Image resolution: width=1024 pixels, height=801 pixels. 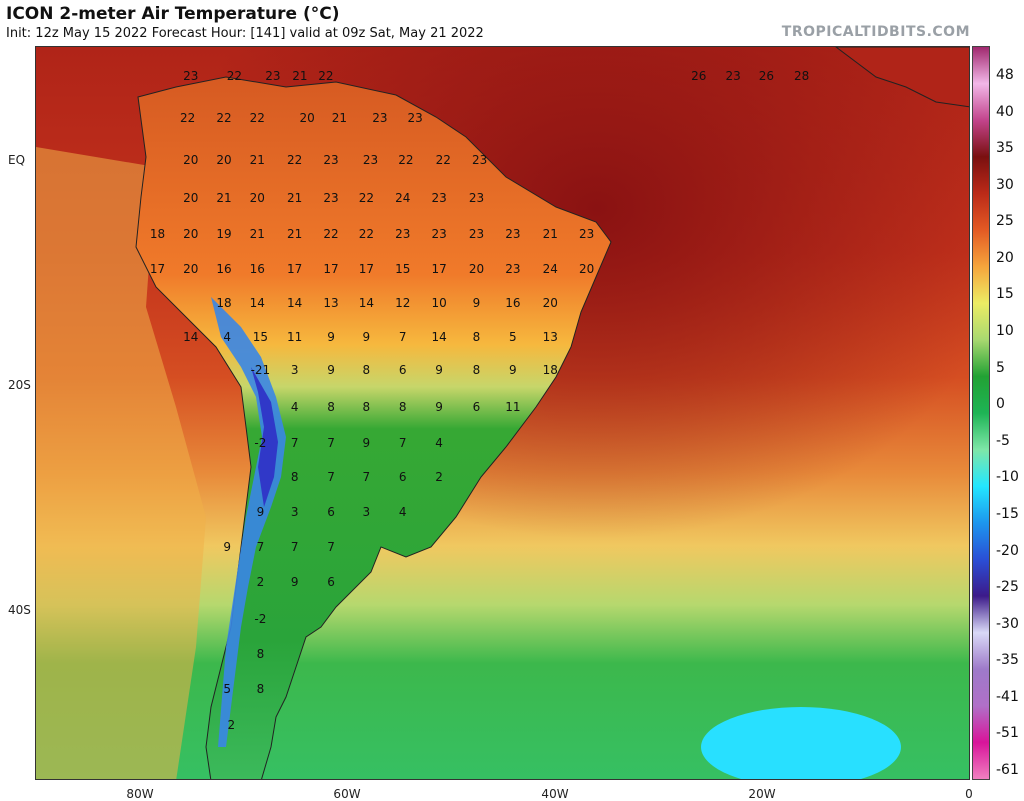 I want to click on colorbar-label: -20, so click(x=1007, y=550).